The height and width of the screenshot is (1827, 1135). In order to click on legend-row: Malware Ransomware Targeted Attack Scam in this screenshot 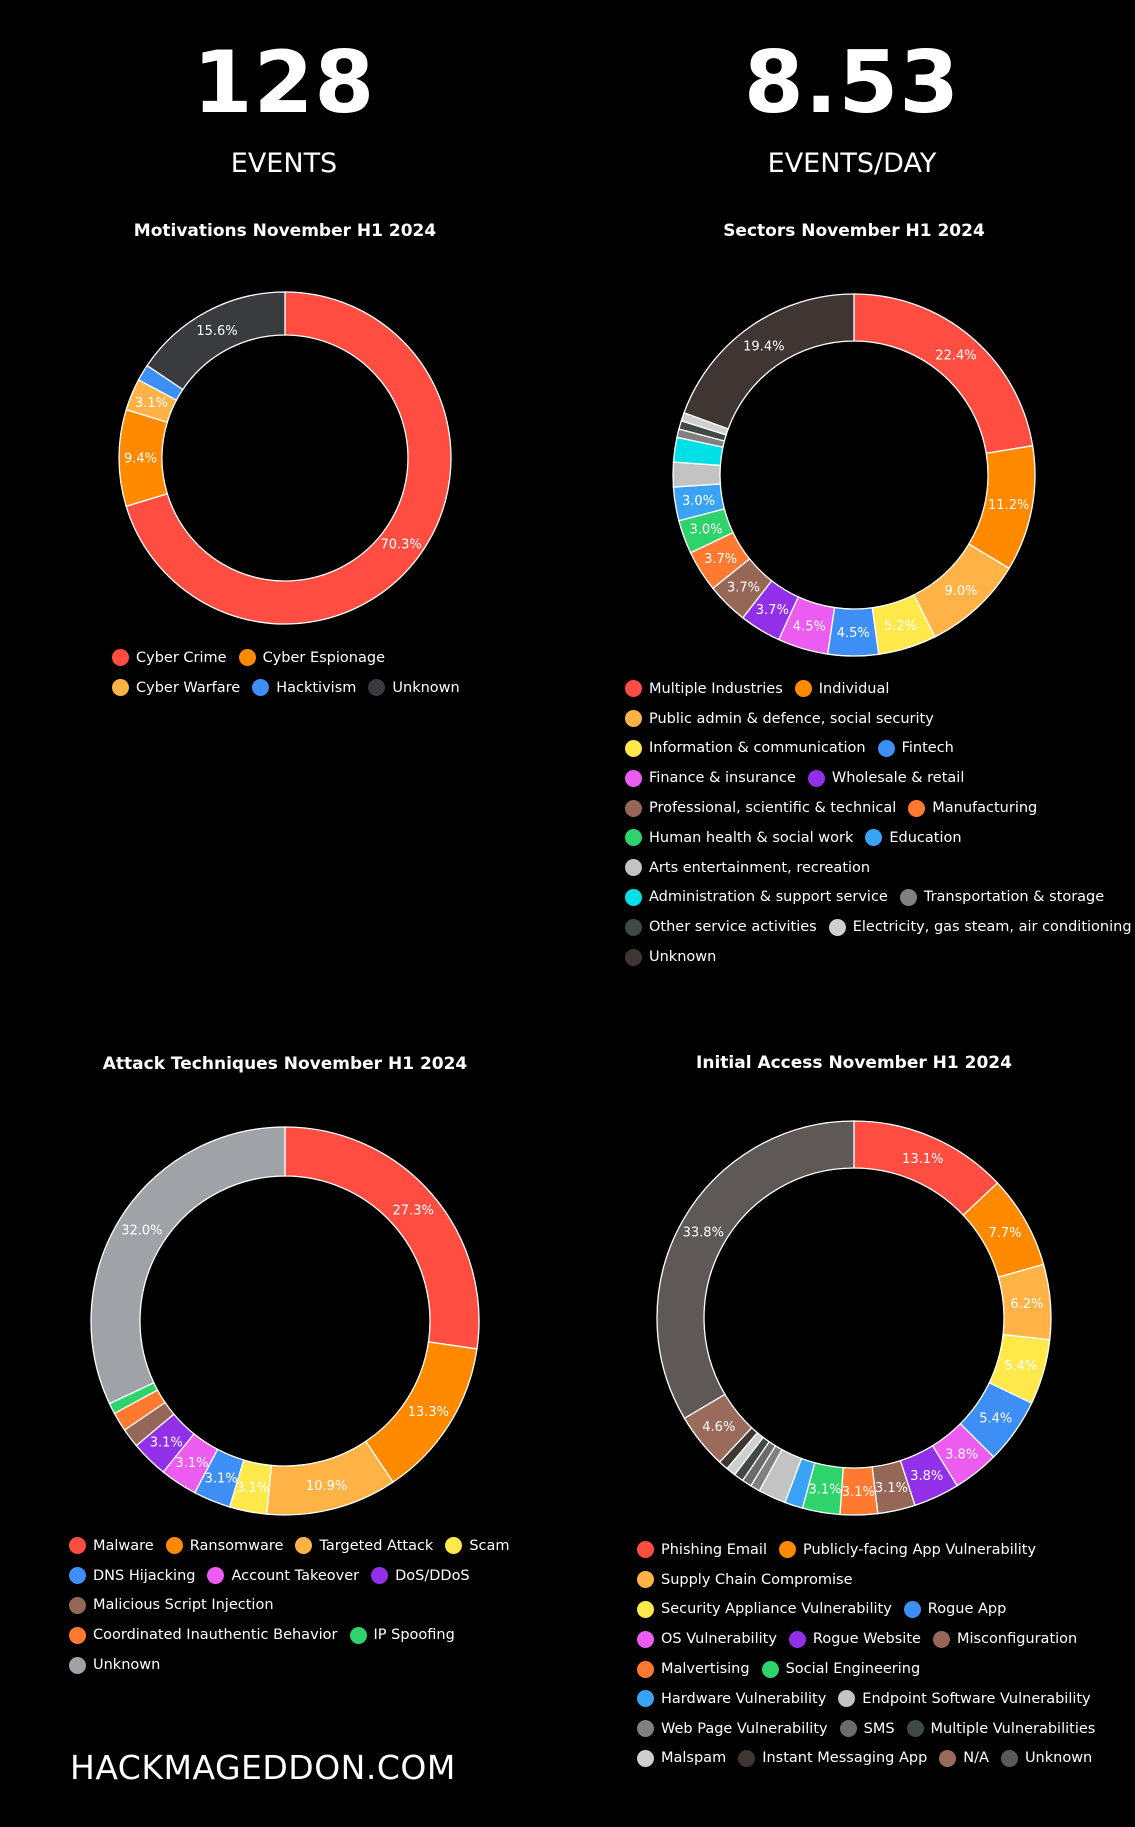, I will do `click(295, 1546)`.